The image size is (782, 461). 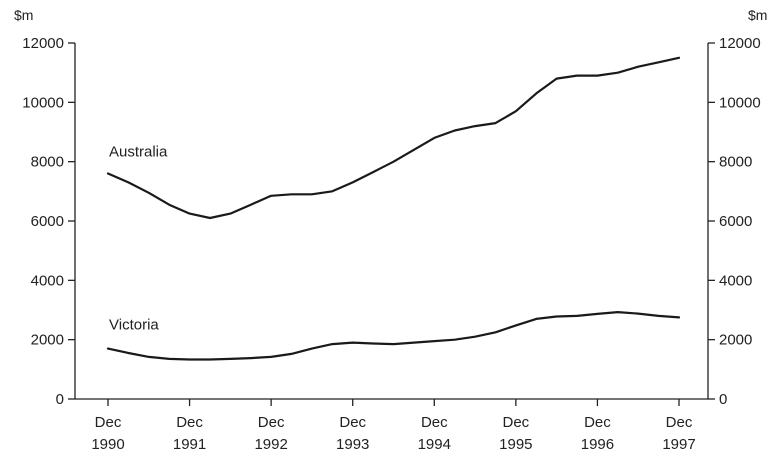 I want to click on x-tick-label-year: 1995, so click(x=515, y=444).